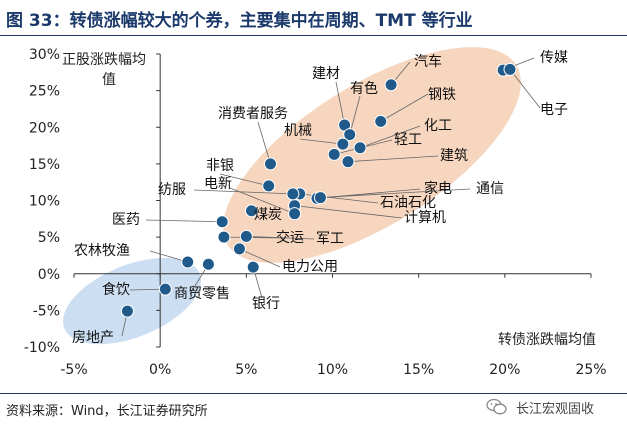 This screenshot has width=627, height=427. What do you see at coordinates (364, 88) in the screenshot?
I see `point-label: 有色` at bounding box center [364, 88].